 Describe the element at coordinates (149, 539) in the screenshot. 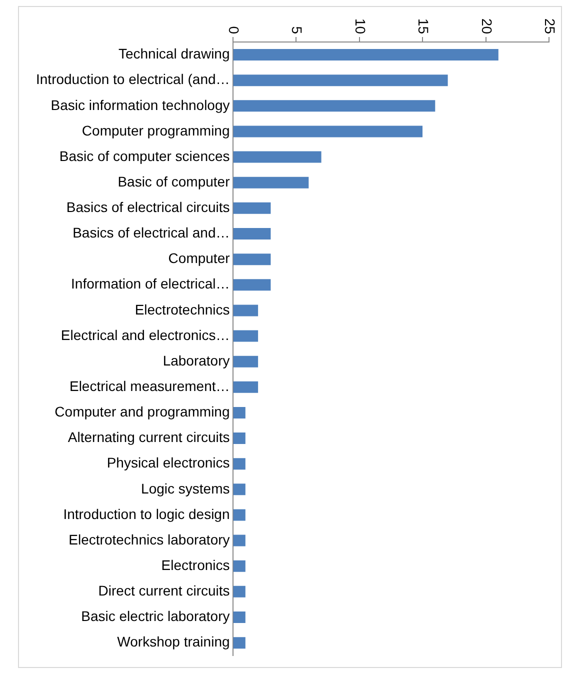

I see `y-tick-label: Electrotechnics laboratory` at that location.